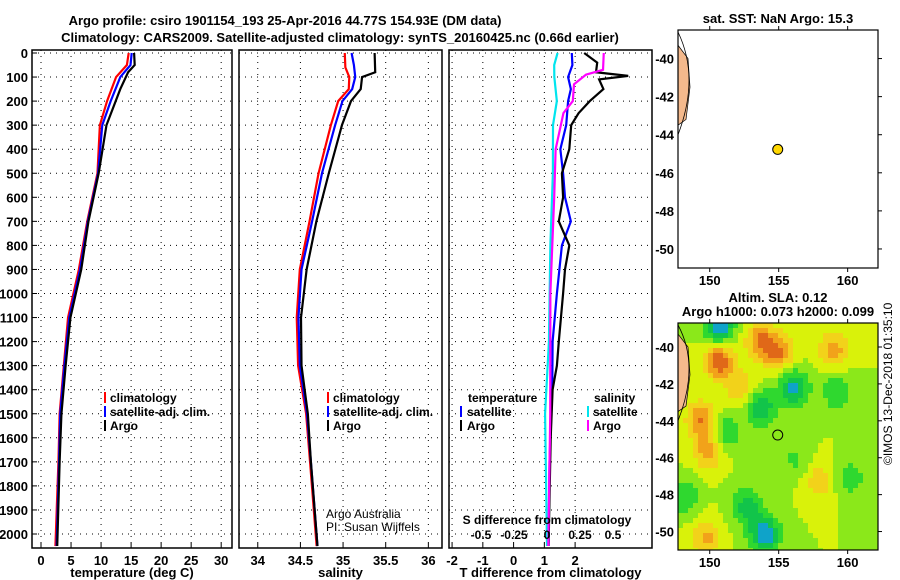  What do you see at coordinates (481, 426) in the screenshot?
I see `legend-label: Argo` at bounding box center [481, 426].